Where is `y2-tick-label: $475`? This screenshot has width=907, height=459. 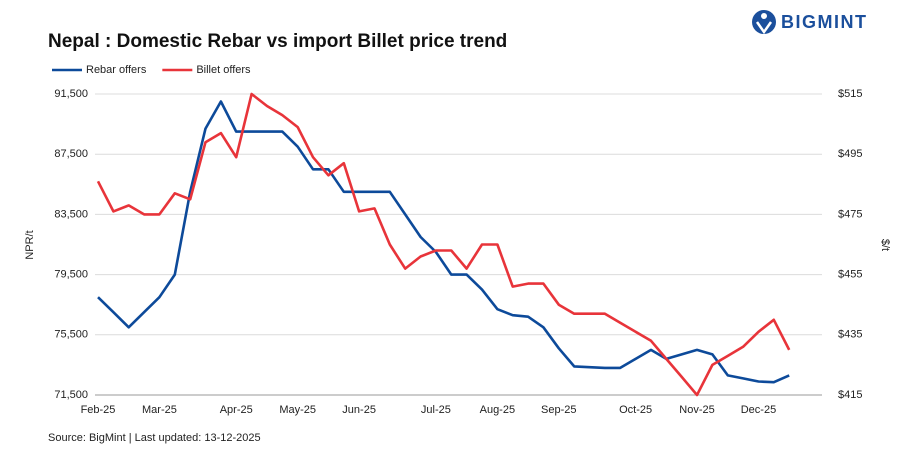 y2-tick-label: $475 is located at coordinates (850, 214).